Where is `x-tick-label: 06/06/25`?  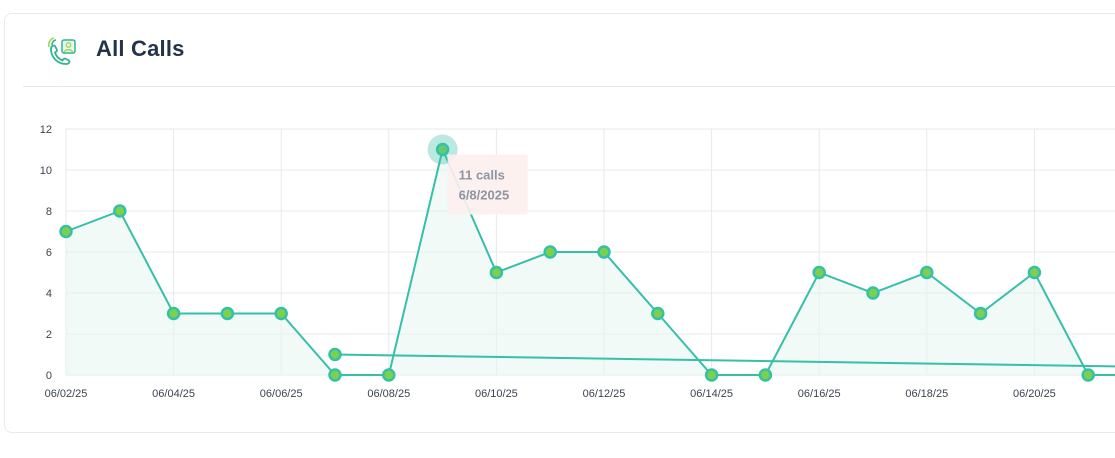 x-tick-label: 06/06/25 is located at coordinates (281, 394).